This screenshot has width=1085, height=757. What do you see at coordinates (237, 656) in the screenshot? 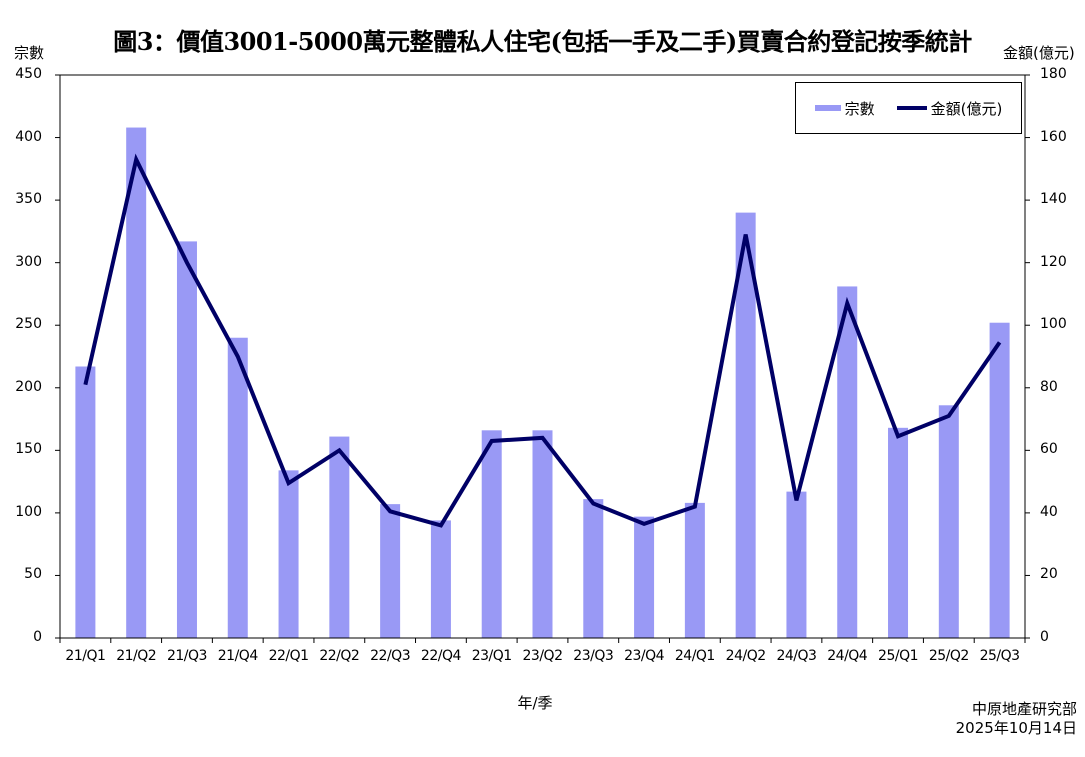
I see `x-tick-label: 21/Q4` at bounding box center [237, 656].